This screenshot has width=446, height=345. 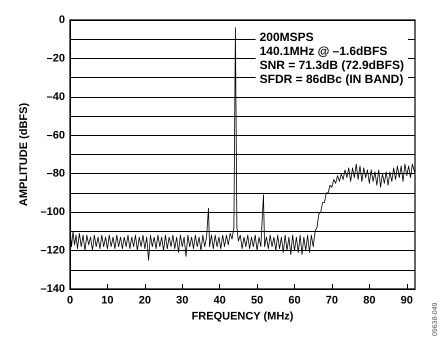 I want to click on annotation: 140.1MHz @ –1.6dBFS, so click(x=324, y=51).